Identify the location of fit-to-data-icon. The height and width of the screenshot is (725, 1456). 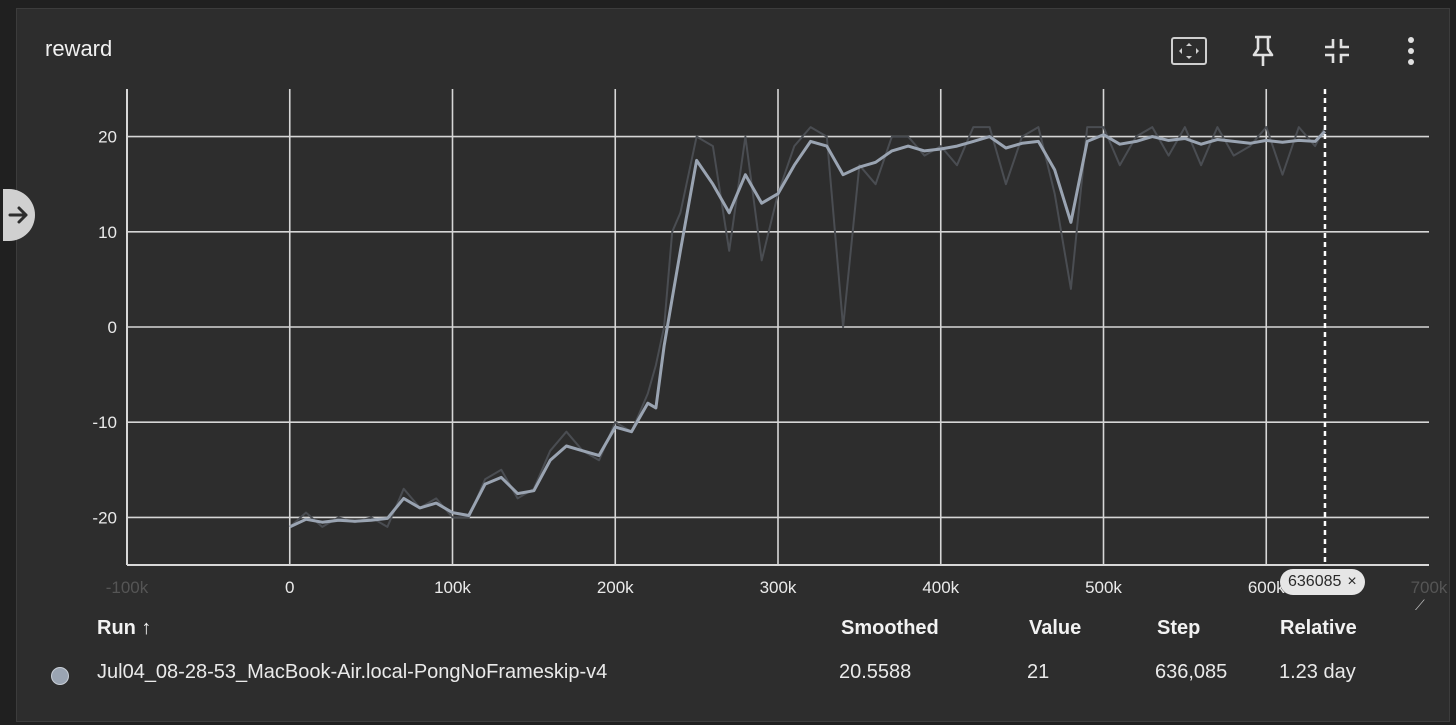
(1189, 51).